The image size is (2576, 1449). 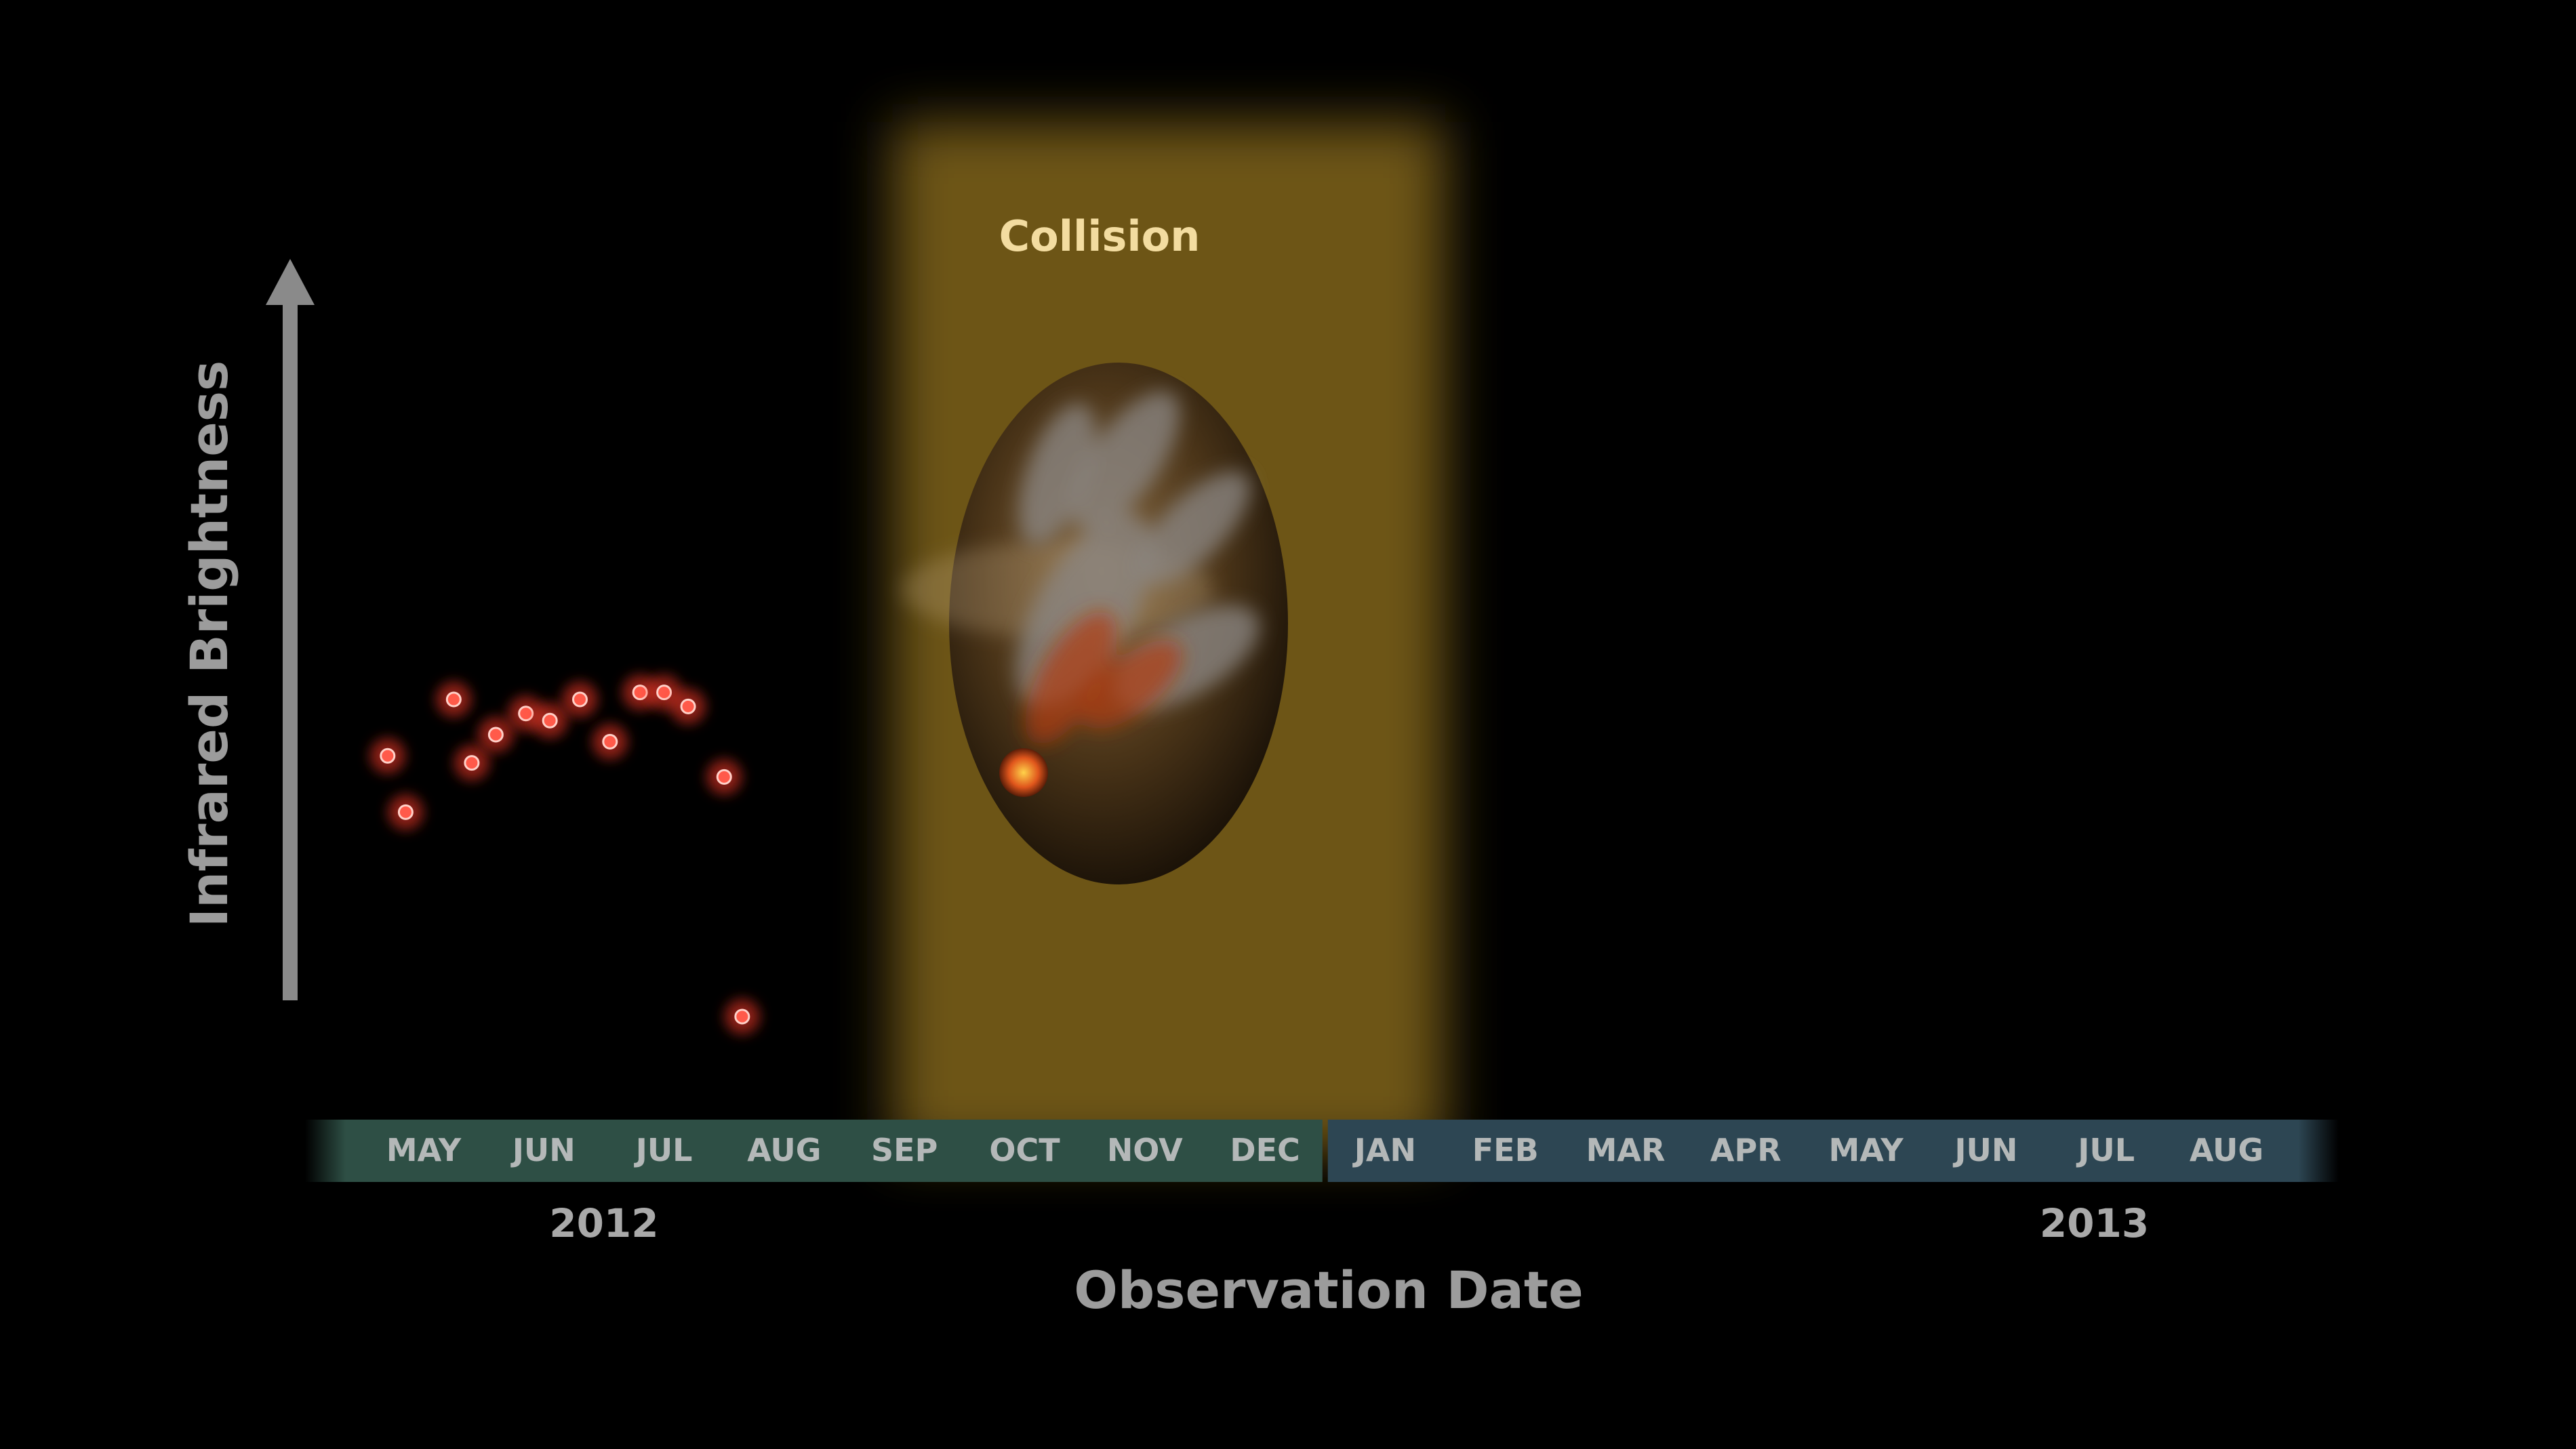 What do you see at coordinates (1384, 1150) in the screenshot?
I see `month-label-8: JAN` at bounding box center [1384, 1150].